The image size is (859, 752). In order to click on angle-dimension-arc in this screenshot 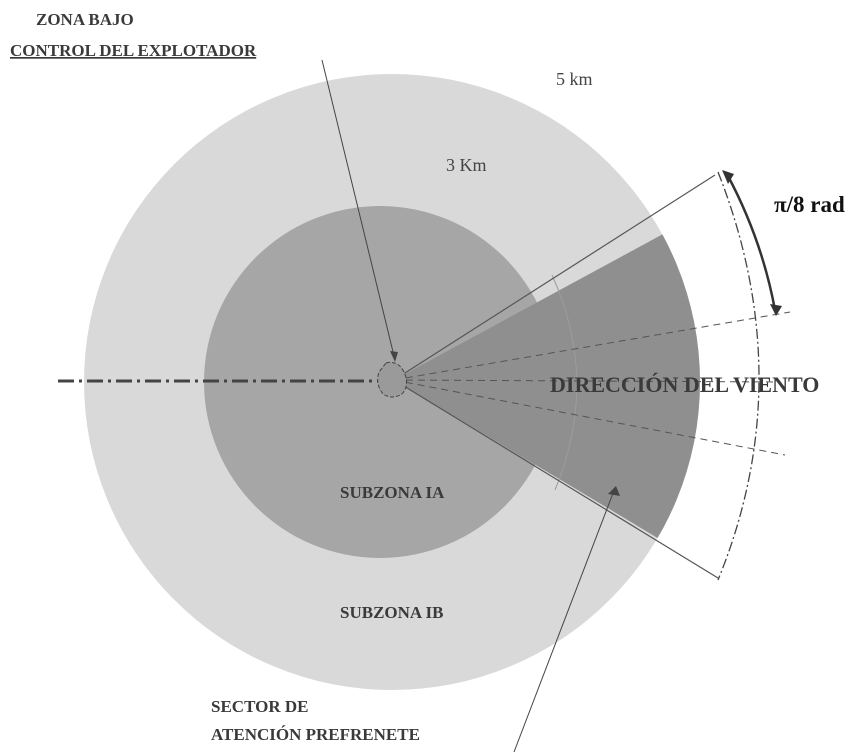, I will do `click(751, 243)`.